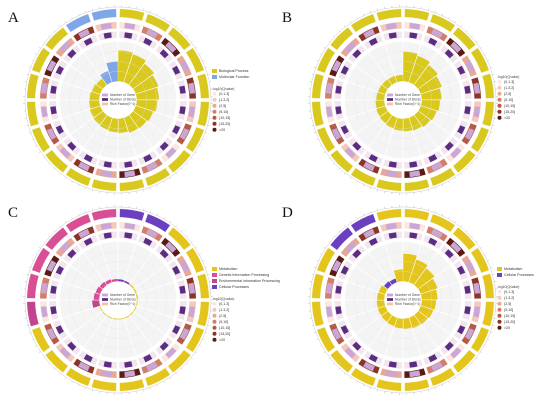 Image resolution: width=550 pixels, height=412 pixels. What do you see at coordinates (224, 118) in the screenshot?
I see `pval-legend-label: (10,15]` at bounding box center [224, 118].